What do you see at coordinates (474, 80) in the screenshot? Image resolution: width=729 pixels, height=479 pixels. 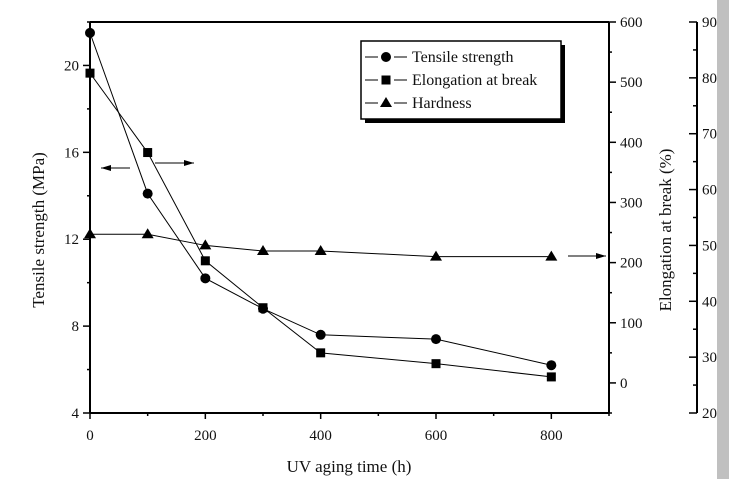 I see `legend-label: Elongation at break` at bounding box center [474, 80].